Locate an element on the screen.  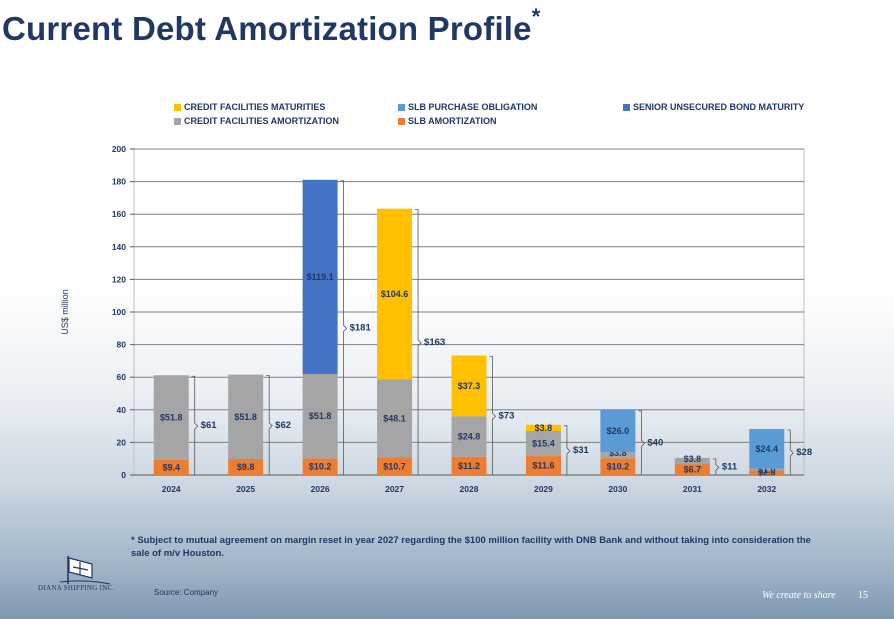
y-axis-label: US$ million is located at coordinates (65, 312).